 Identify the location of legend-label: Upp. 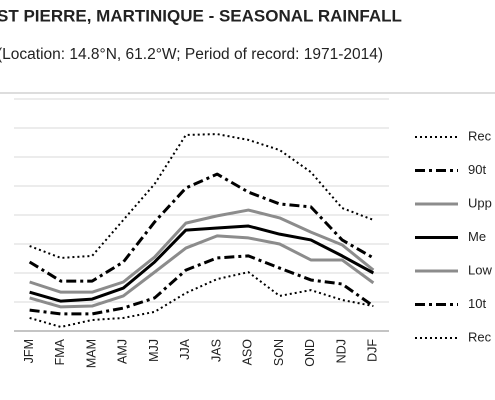
(480, 202).